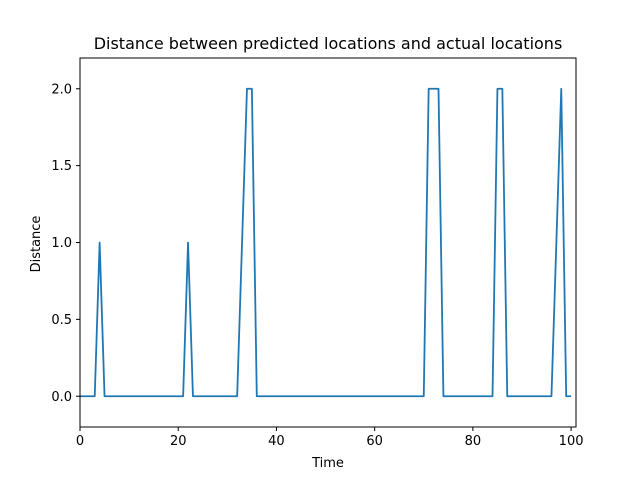 Image resolution: width=640 pixels, height=480 pixels. I want to click on x-axis-label: Time, so click(327, 463).